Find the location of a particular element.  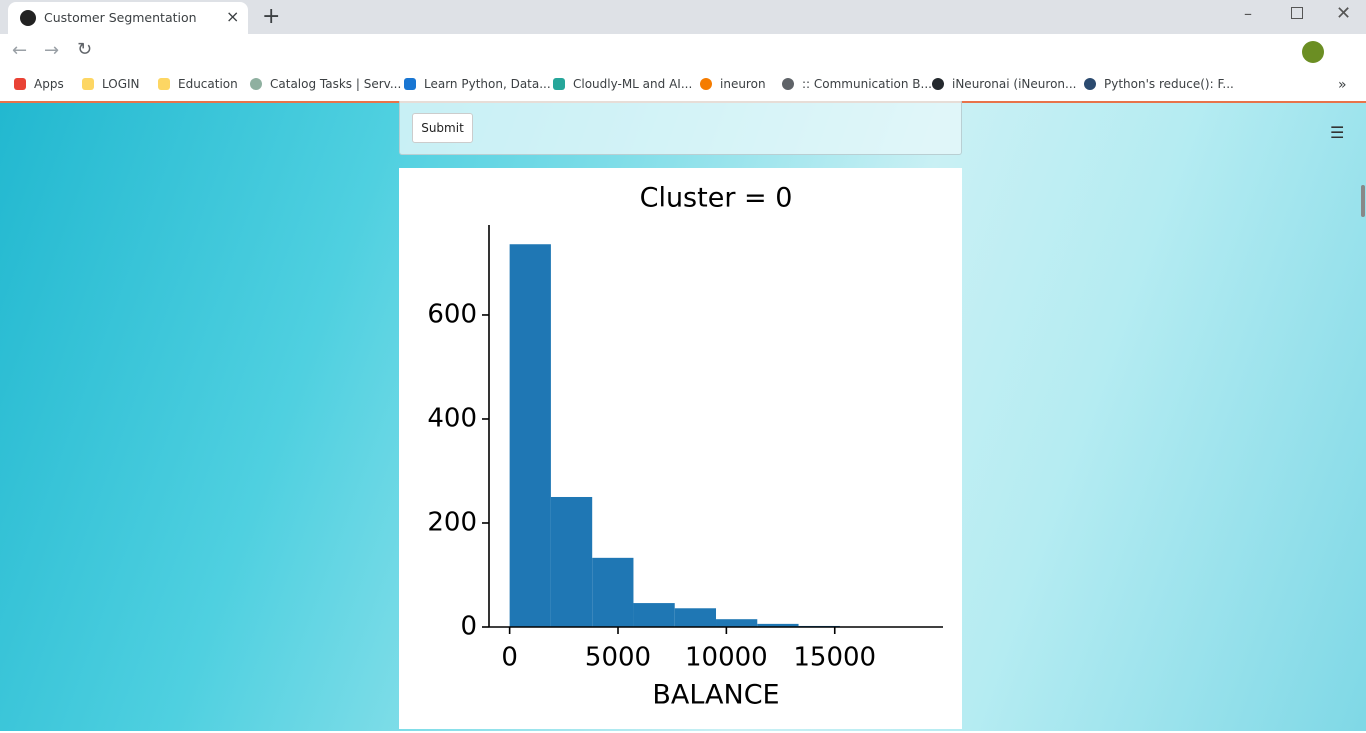

y-tick-label: 400 is located at coordinates (452, 418).